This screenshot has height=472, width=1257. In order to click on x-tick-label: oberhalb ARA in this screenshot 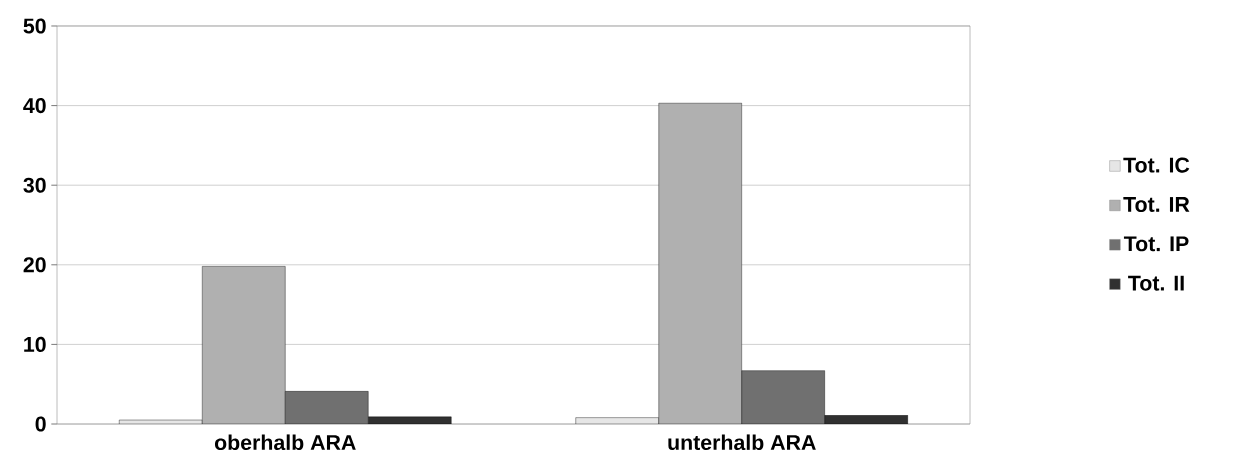, I will do `click(285, 442)`.